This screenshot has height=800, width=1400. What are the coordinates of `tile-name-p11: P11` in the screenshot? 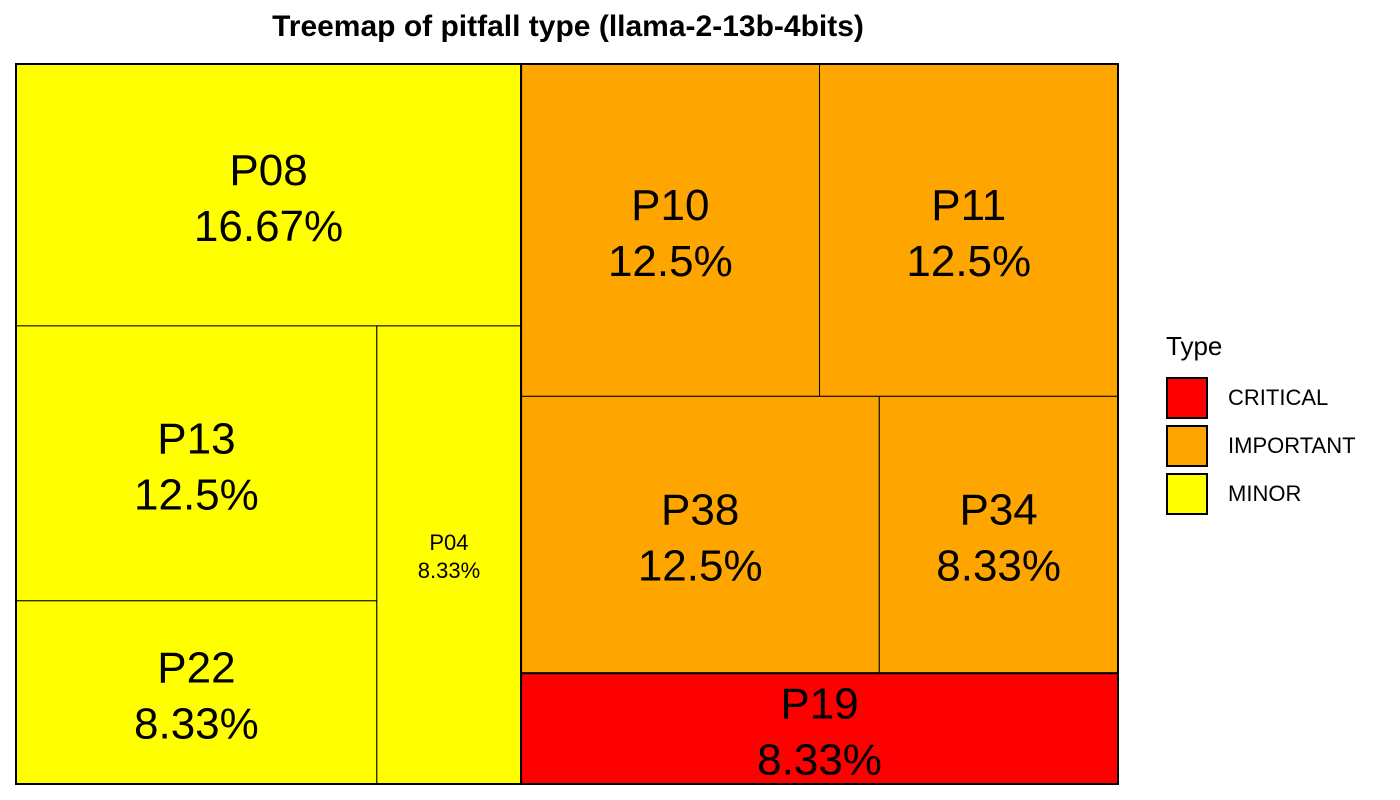 It's located at (968, 205).